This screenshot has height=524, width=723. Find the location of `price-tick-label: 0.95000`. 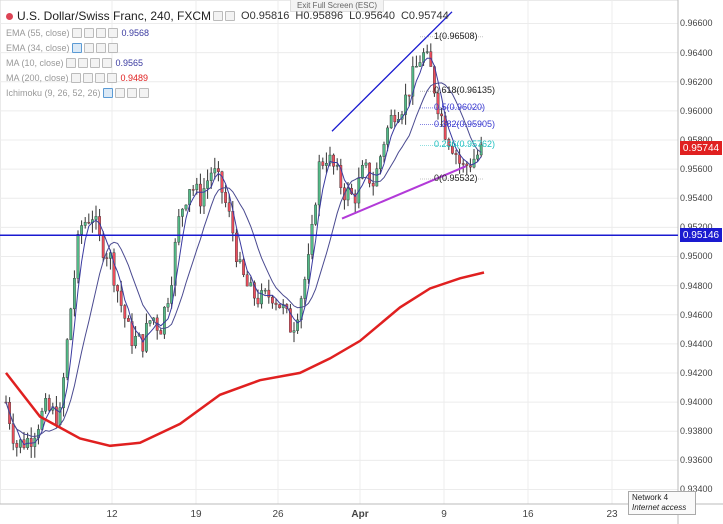

price-tick-label: 0.95000 is located at coordinates (696, 256).